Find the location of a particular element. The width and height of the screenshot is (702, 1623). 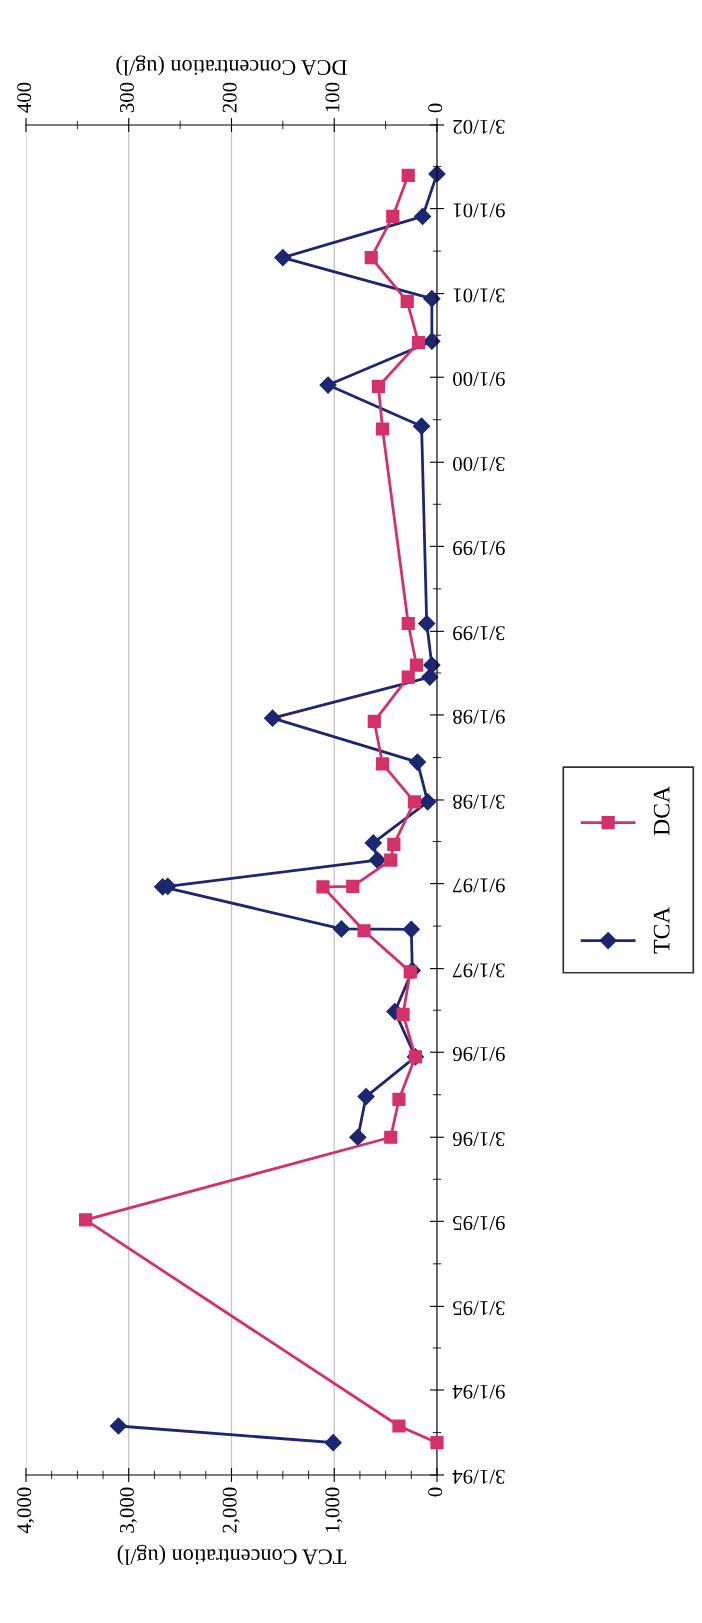

x2-tick-label: 200 is located at coordinates (229, 97).